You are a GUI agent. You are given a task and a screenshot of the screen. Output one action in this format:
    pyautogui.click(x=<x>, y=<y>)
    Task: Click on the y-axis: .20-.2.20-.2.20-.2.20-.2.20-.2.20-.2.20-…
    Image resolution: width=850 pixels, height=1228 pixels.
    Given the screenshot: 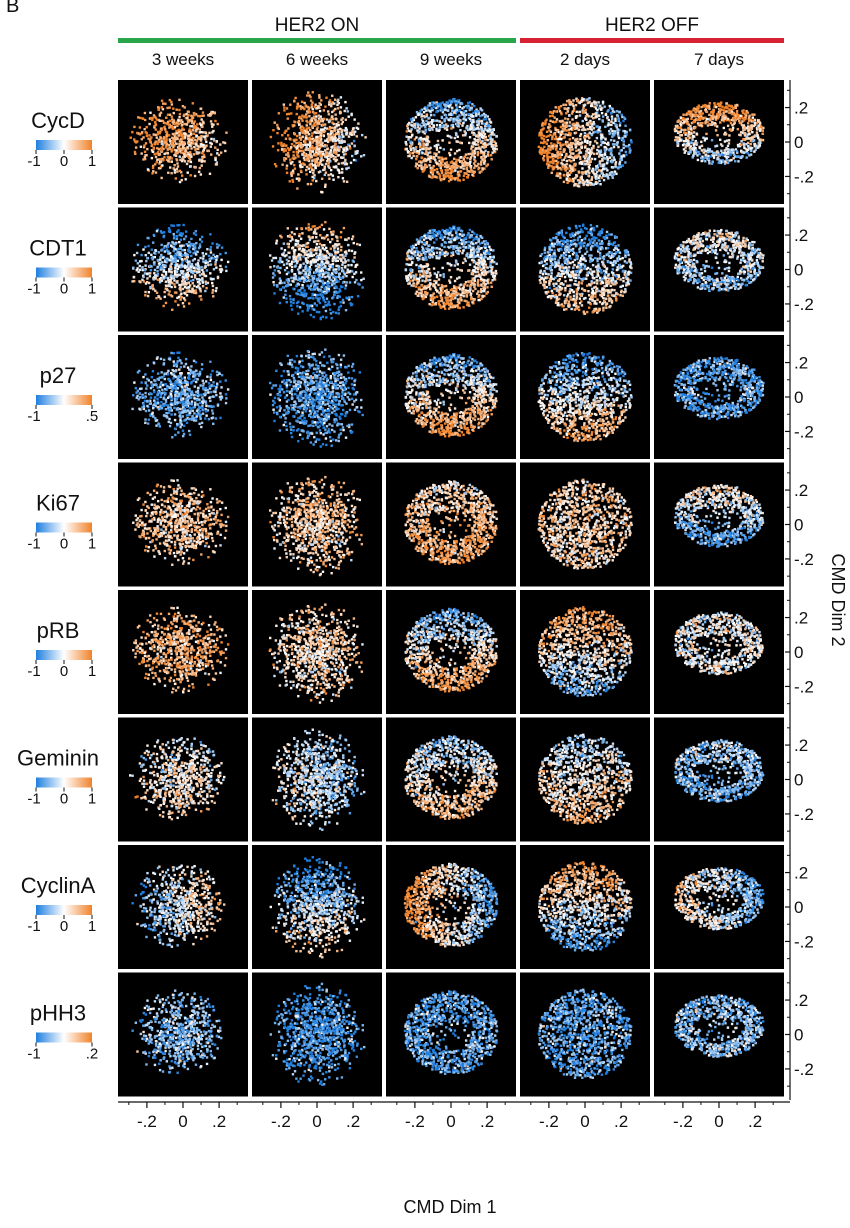 What is the action you would take?
    pyautogui.click(x=799, y=590)
    